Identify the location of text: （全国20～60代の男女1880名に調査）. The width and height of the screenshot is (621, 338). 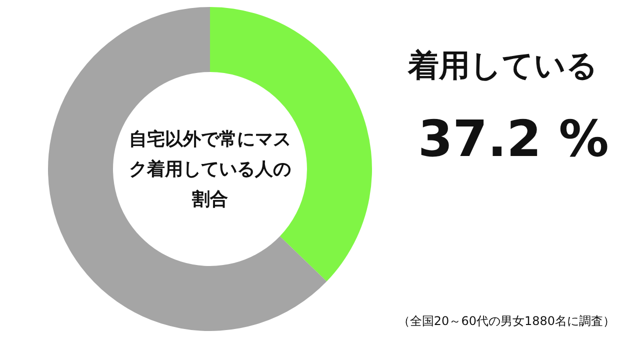
(506, 321).